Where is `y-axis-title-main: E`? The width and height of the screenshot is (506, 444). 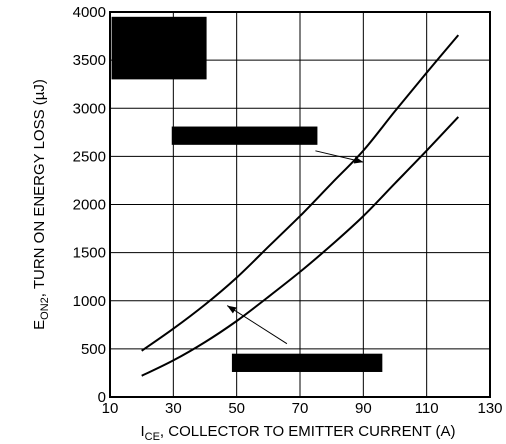
y-axis-title-main: E is located at coordinates (39, 325).